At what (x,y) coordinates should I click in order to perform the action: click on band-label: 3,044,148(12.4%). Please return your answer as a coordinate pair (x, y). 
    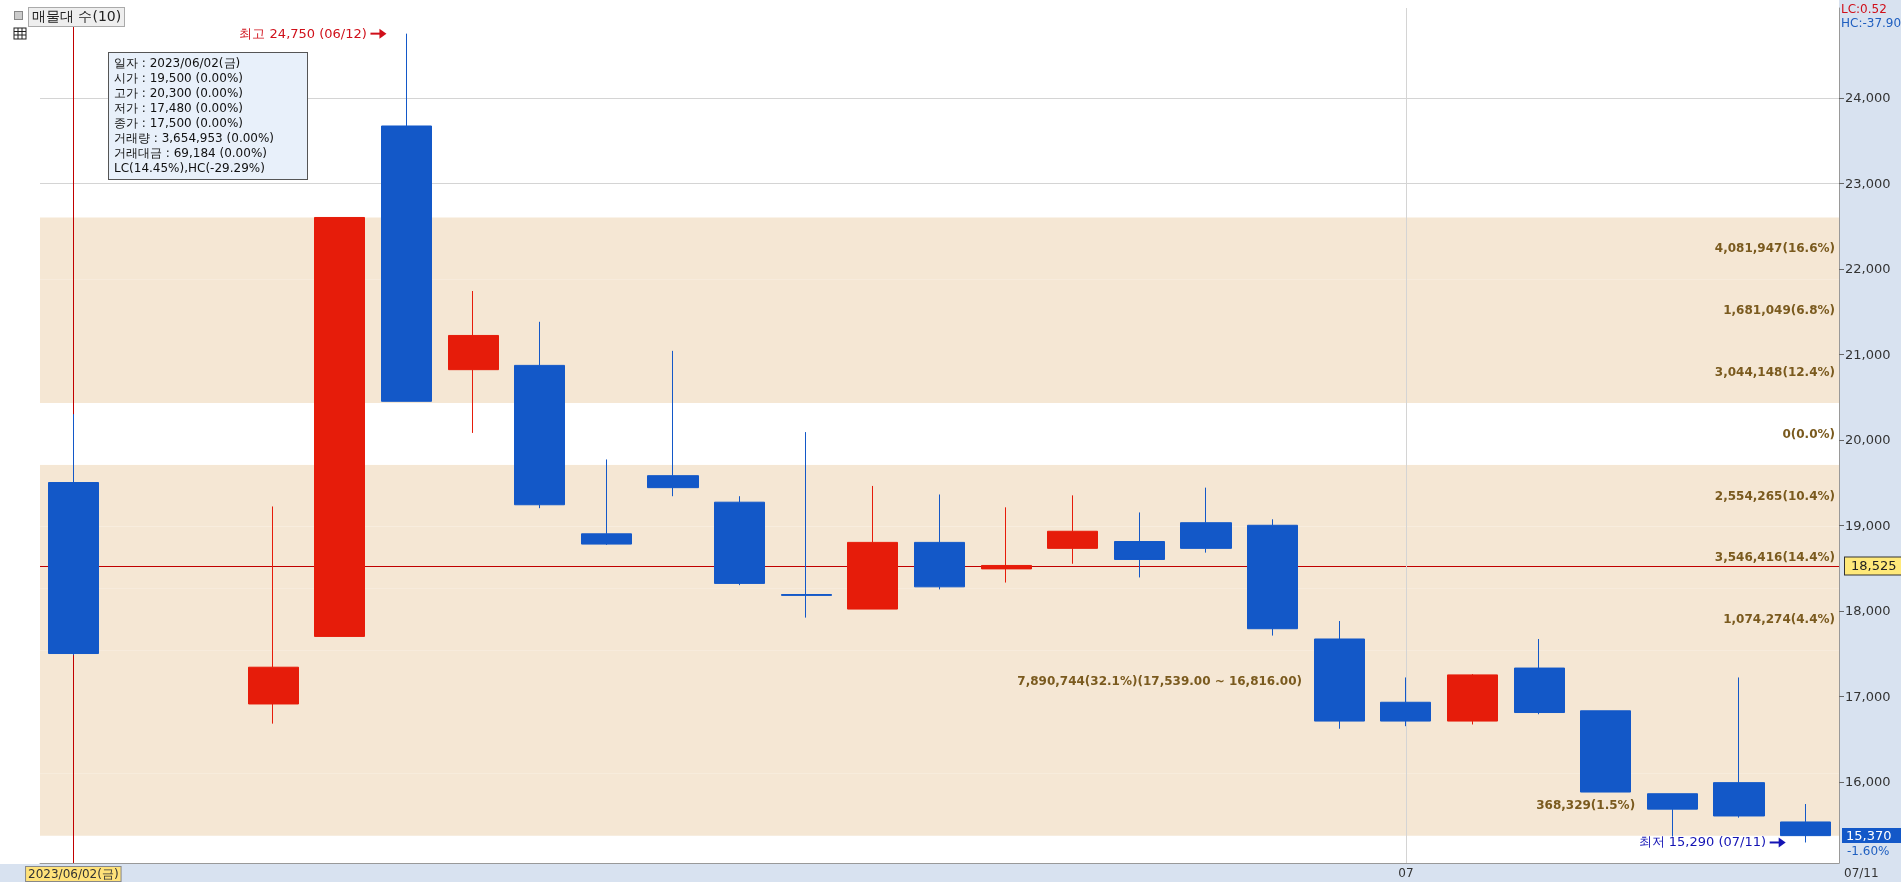
    Looking at the image, I should click on (1774, 372).